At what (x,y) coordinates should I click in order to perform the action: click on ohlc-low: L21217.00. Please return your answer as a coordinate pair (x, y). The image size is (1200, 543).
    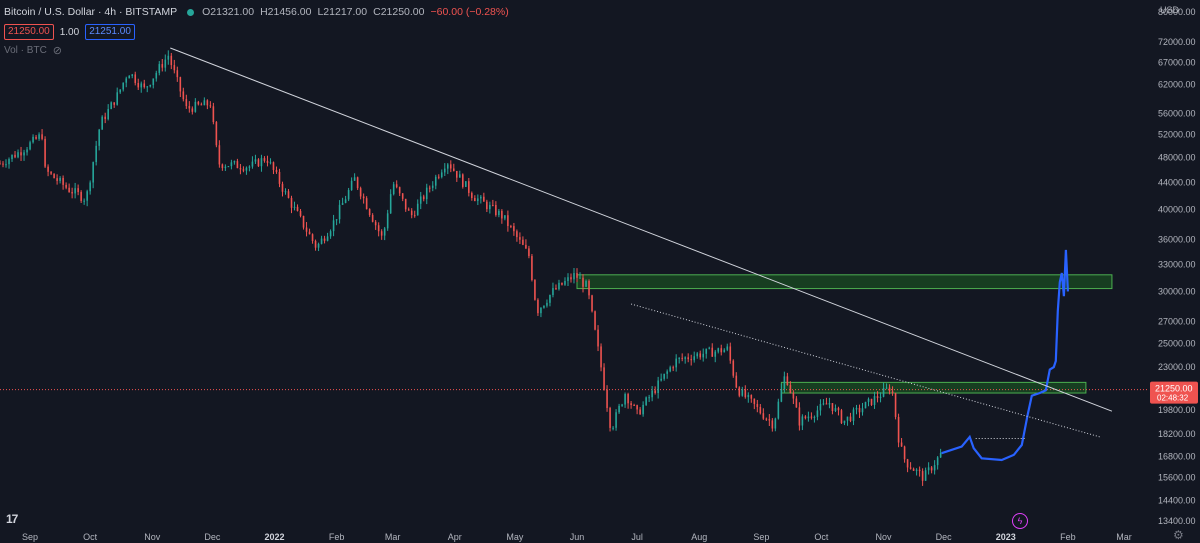
    Looking at the image, I should click on (342, 12).